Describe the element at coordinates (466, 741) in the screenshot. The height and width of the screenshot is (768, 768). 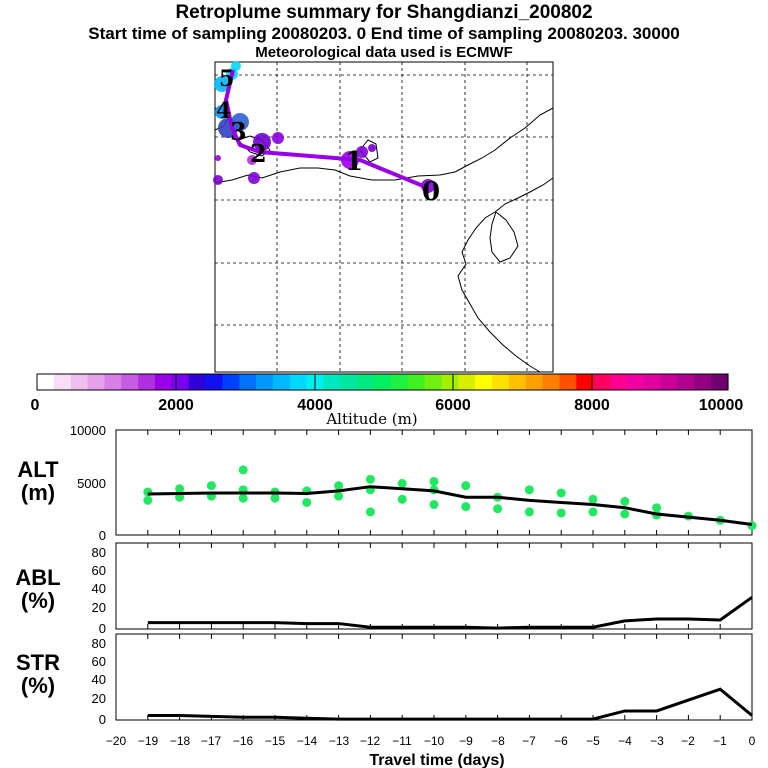
I see `x-tick-label: −9` at that location.